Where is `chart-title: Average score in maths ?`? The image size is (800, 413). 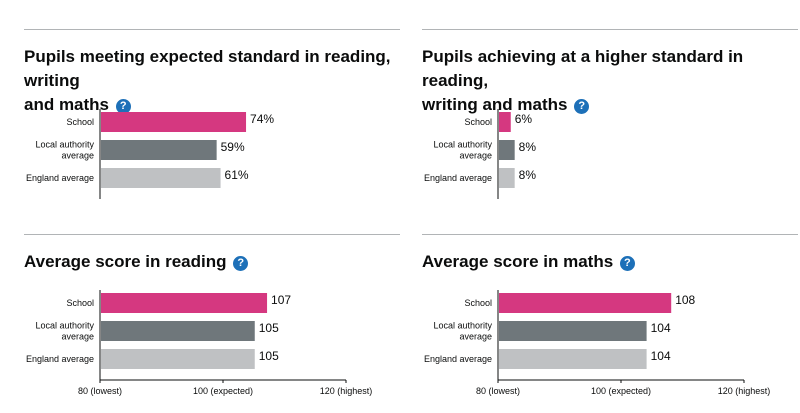 chart-title: Average score in maths ? is located at coordinates (528, 262).